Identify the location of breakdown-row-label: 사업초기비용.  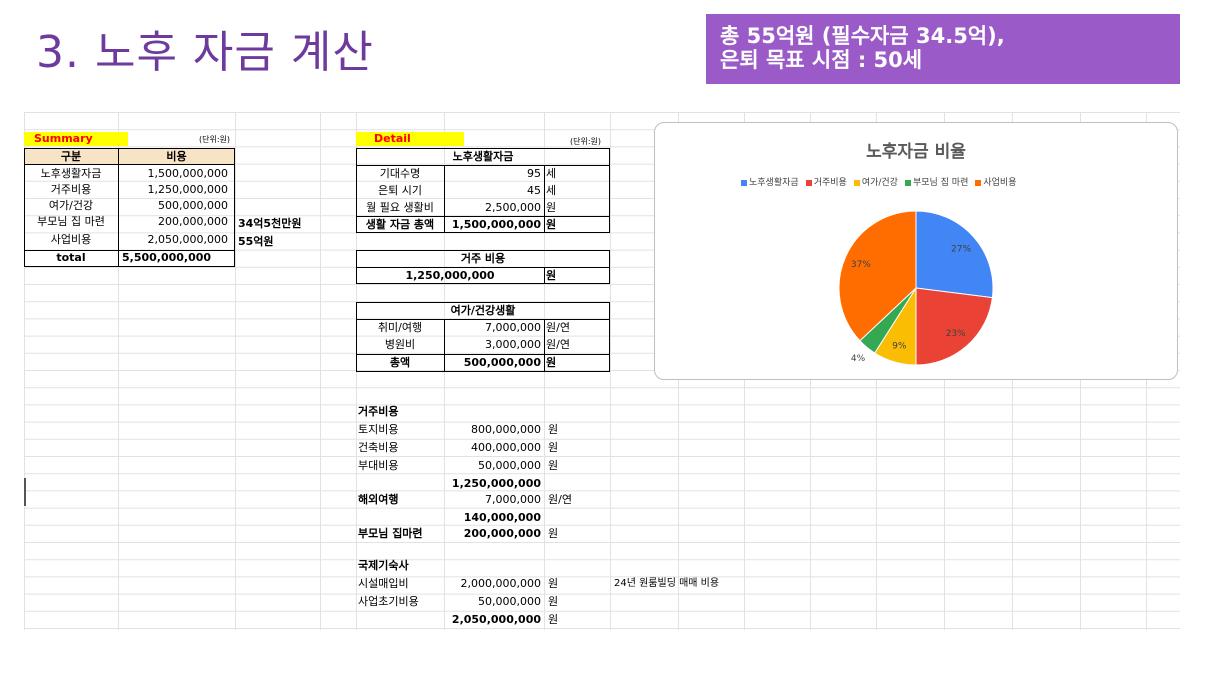
(388, 601).